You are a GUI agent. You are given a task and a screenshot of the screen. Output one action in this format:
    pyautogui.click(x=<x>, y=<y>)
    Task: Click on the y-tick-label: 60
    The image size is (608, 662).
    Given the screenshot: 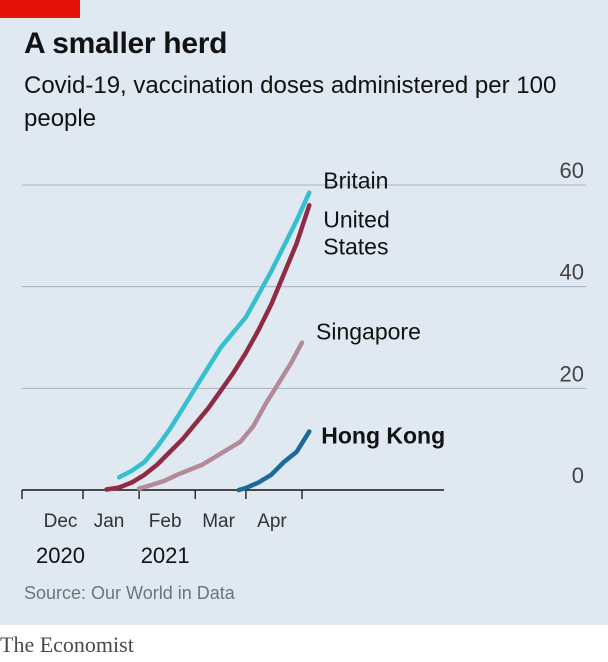 What is the action you would take?
    pyautogui.click(x=572, y=170)
    